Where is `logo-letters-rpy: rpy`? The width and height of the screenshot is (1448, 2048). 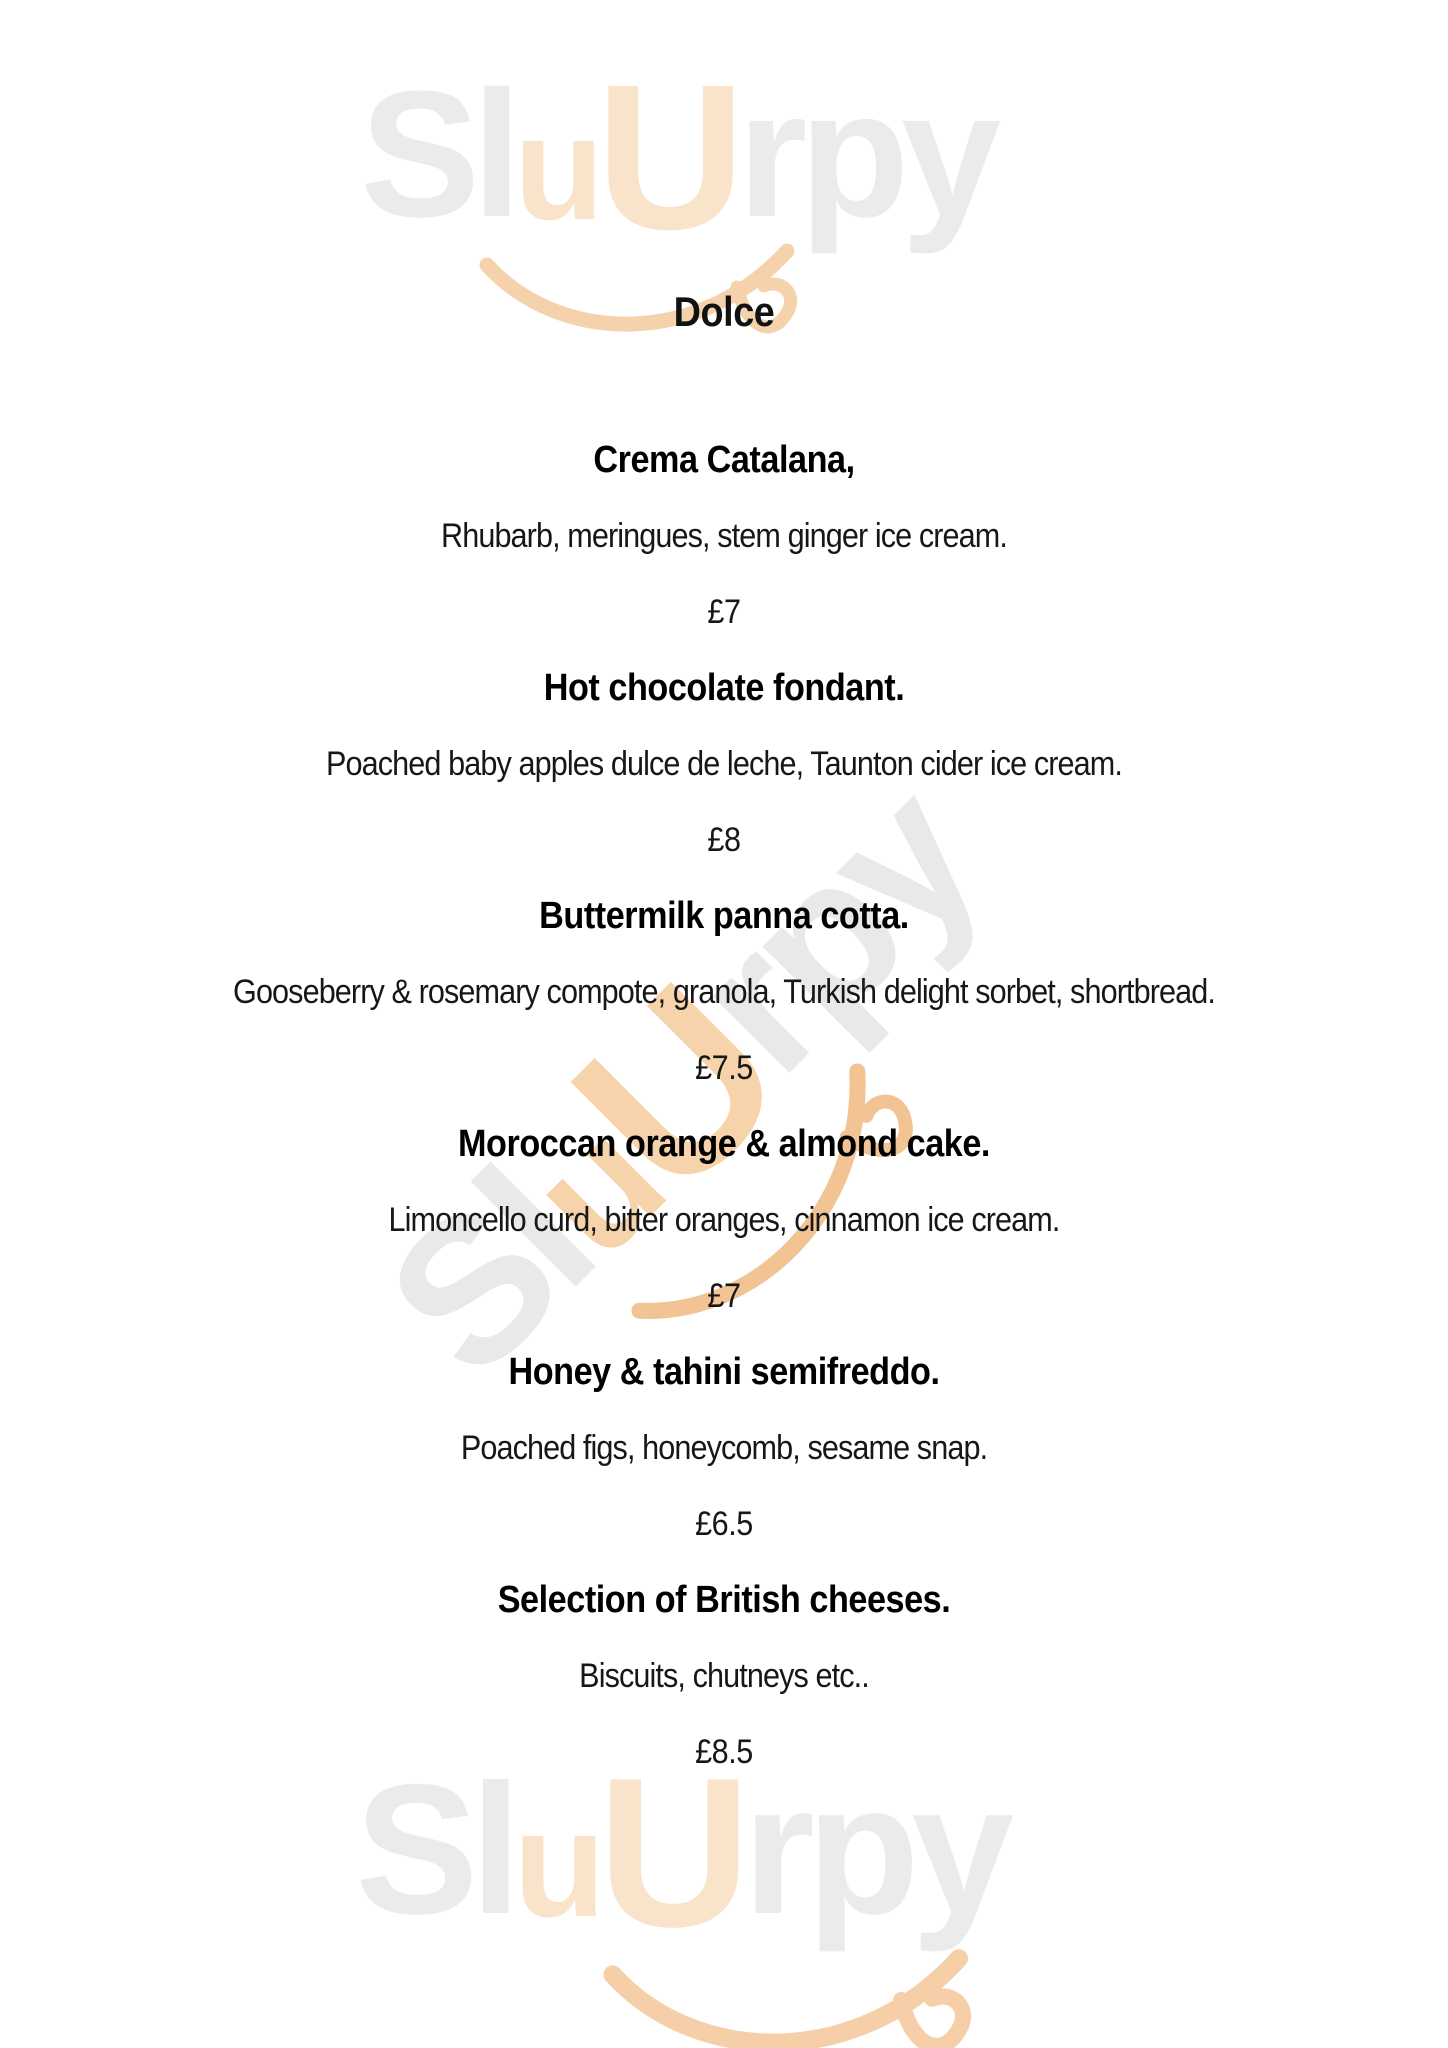 logo-letters-rpy: rpy is located at coordinates (869, 154).